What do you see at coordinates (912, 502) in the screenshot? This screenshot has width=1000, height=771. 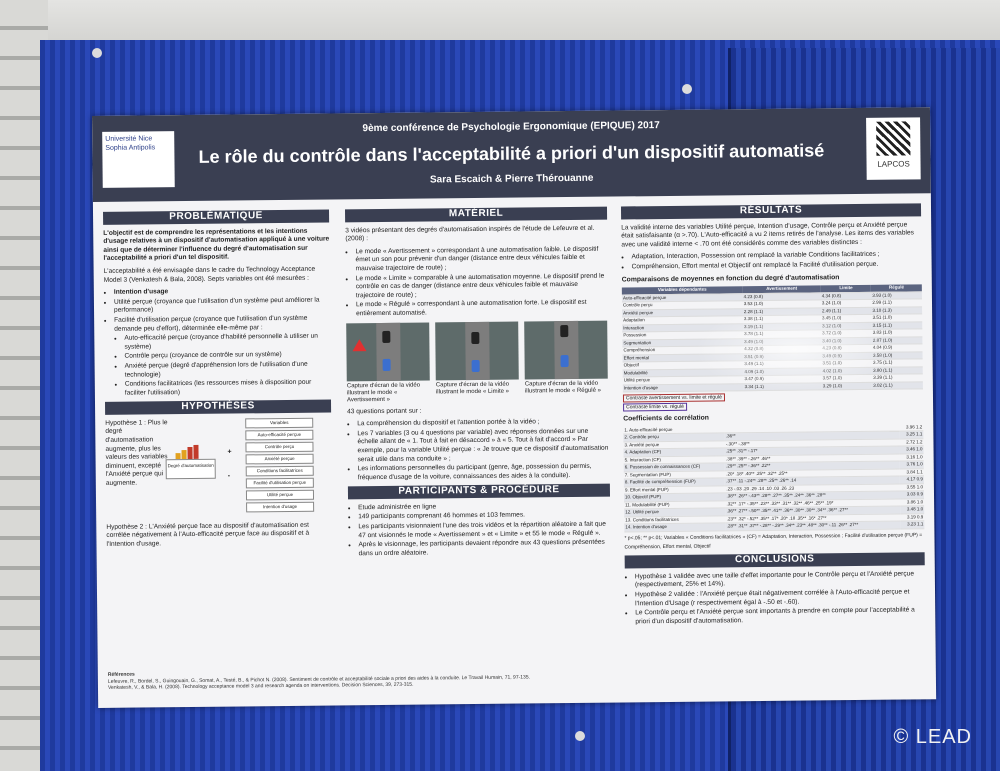 I see `table-cell: 3.86 1.0` at bounding box center [912, 502].